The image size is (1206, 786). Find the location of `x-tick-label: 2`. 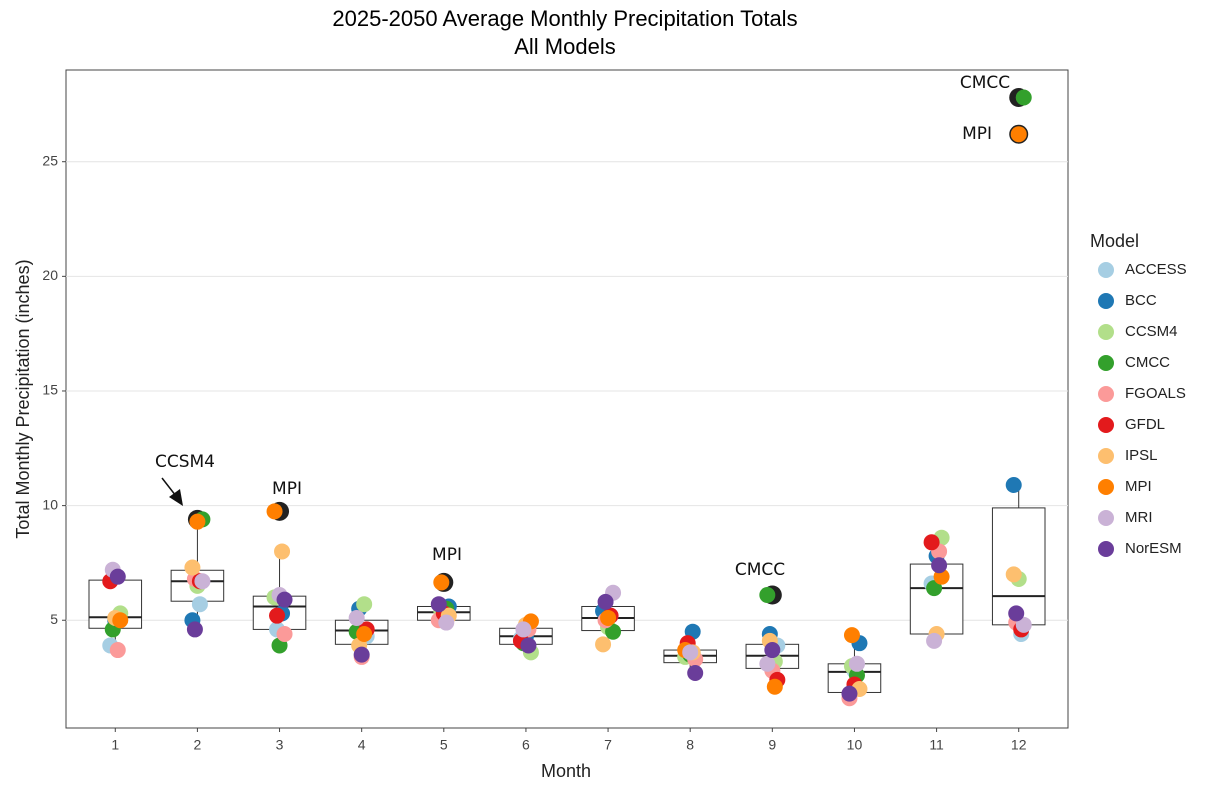

x-tick-label: 2 is located at coordinates (198, 745).